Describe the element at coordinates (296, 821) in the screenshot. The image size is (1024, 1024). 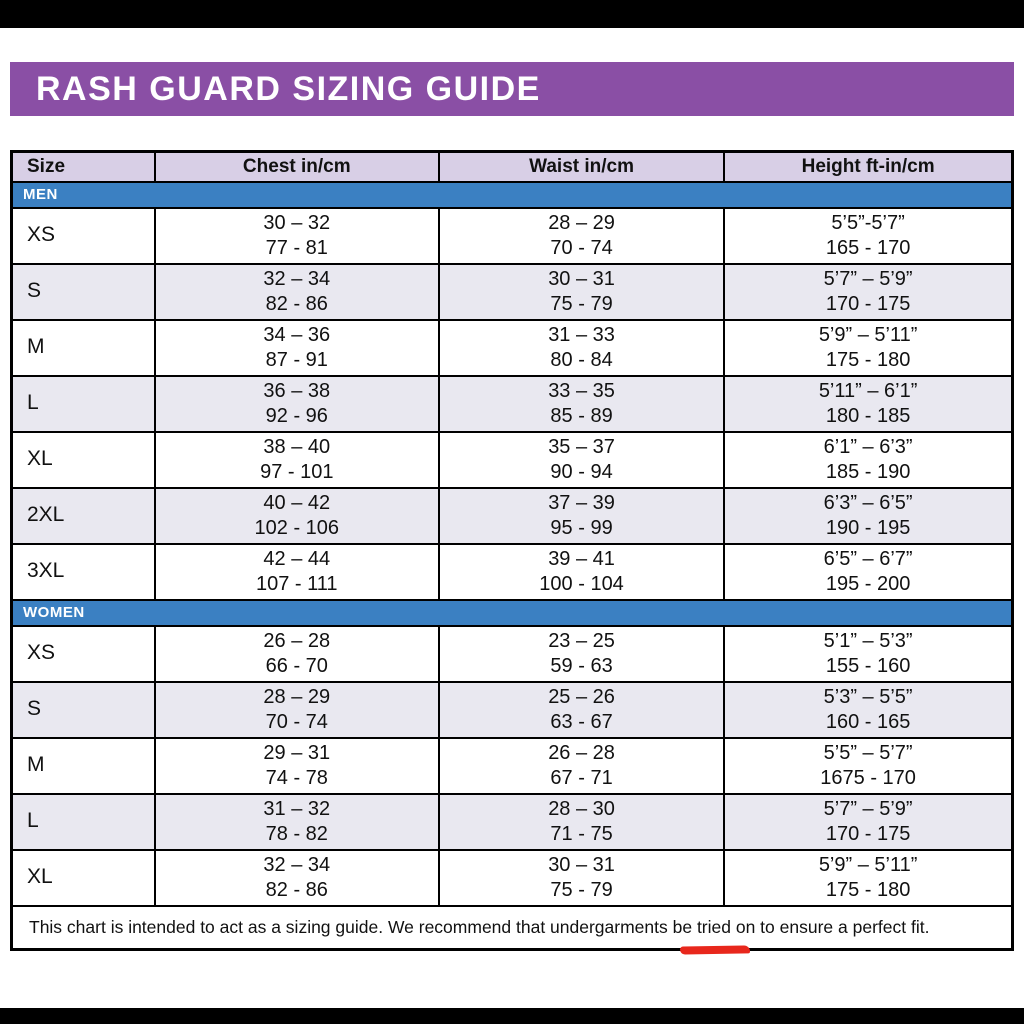
I see `chest-cell: 31 – 32 78 - 82` at that location.